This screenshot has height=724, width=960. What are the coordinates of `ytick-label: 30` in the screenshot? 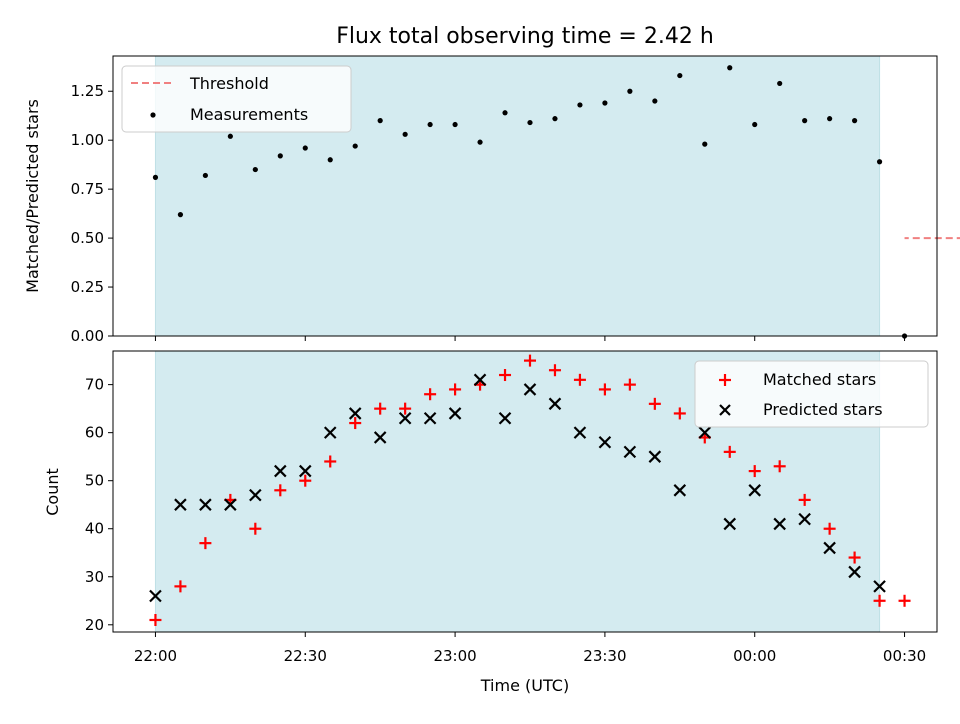 It's located at (94, 577).